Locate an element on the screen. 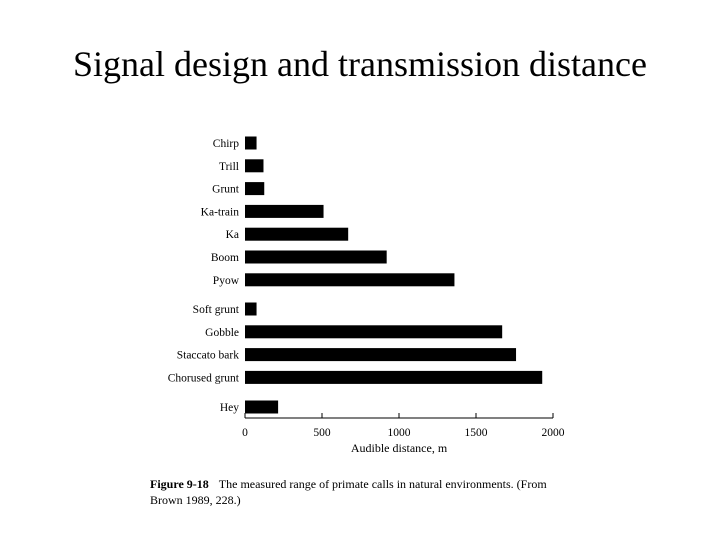 The width and height of the screenshot is (720, 540). x-tick-label: 2000 is located at coordinates (553, 433).